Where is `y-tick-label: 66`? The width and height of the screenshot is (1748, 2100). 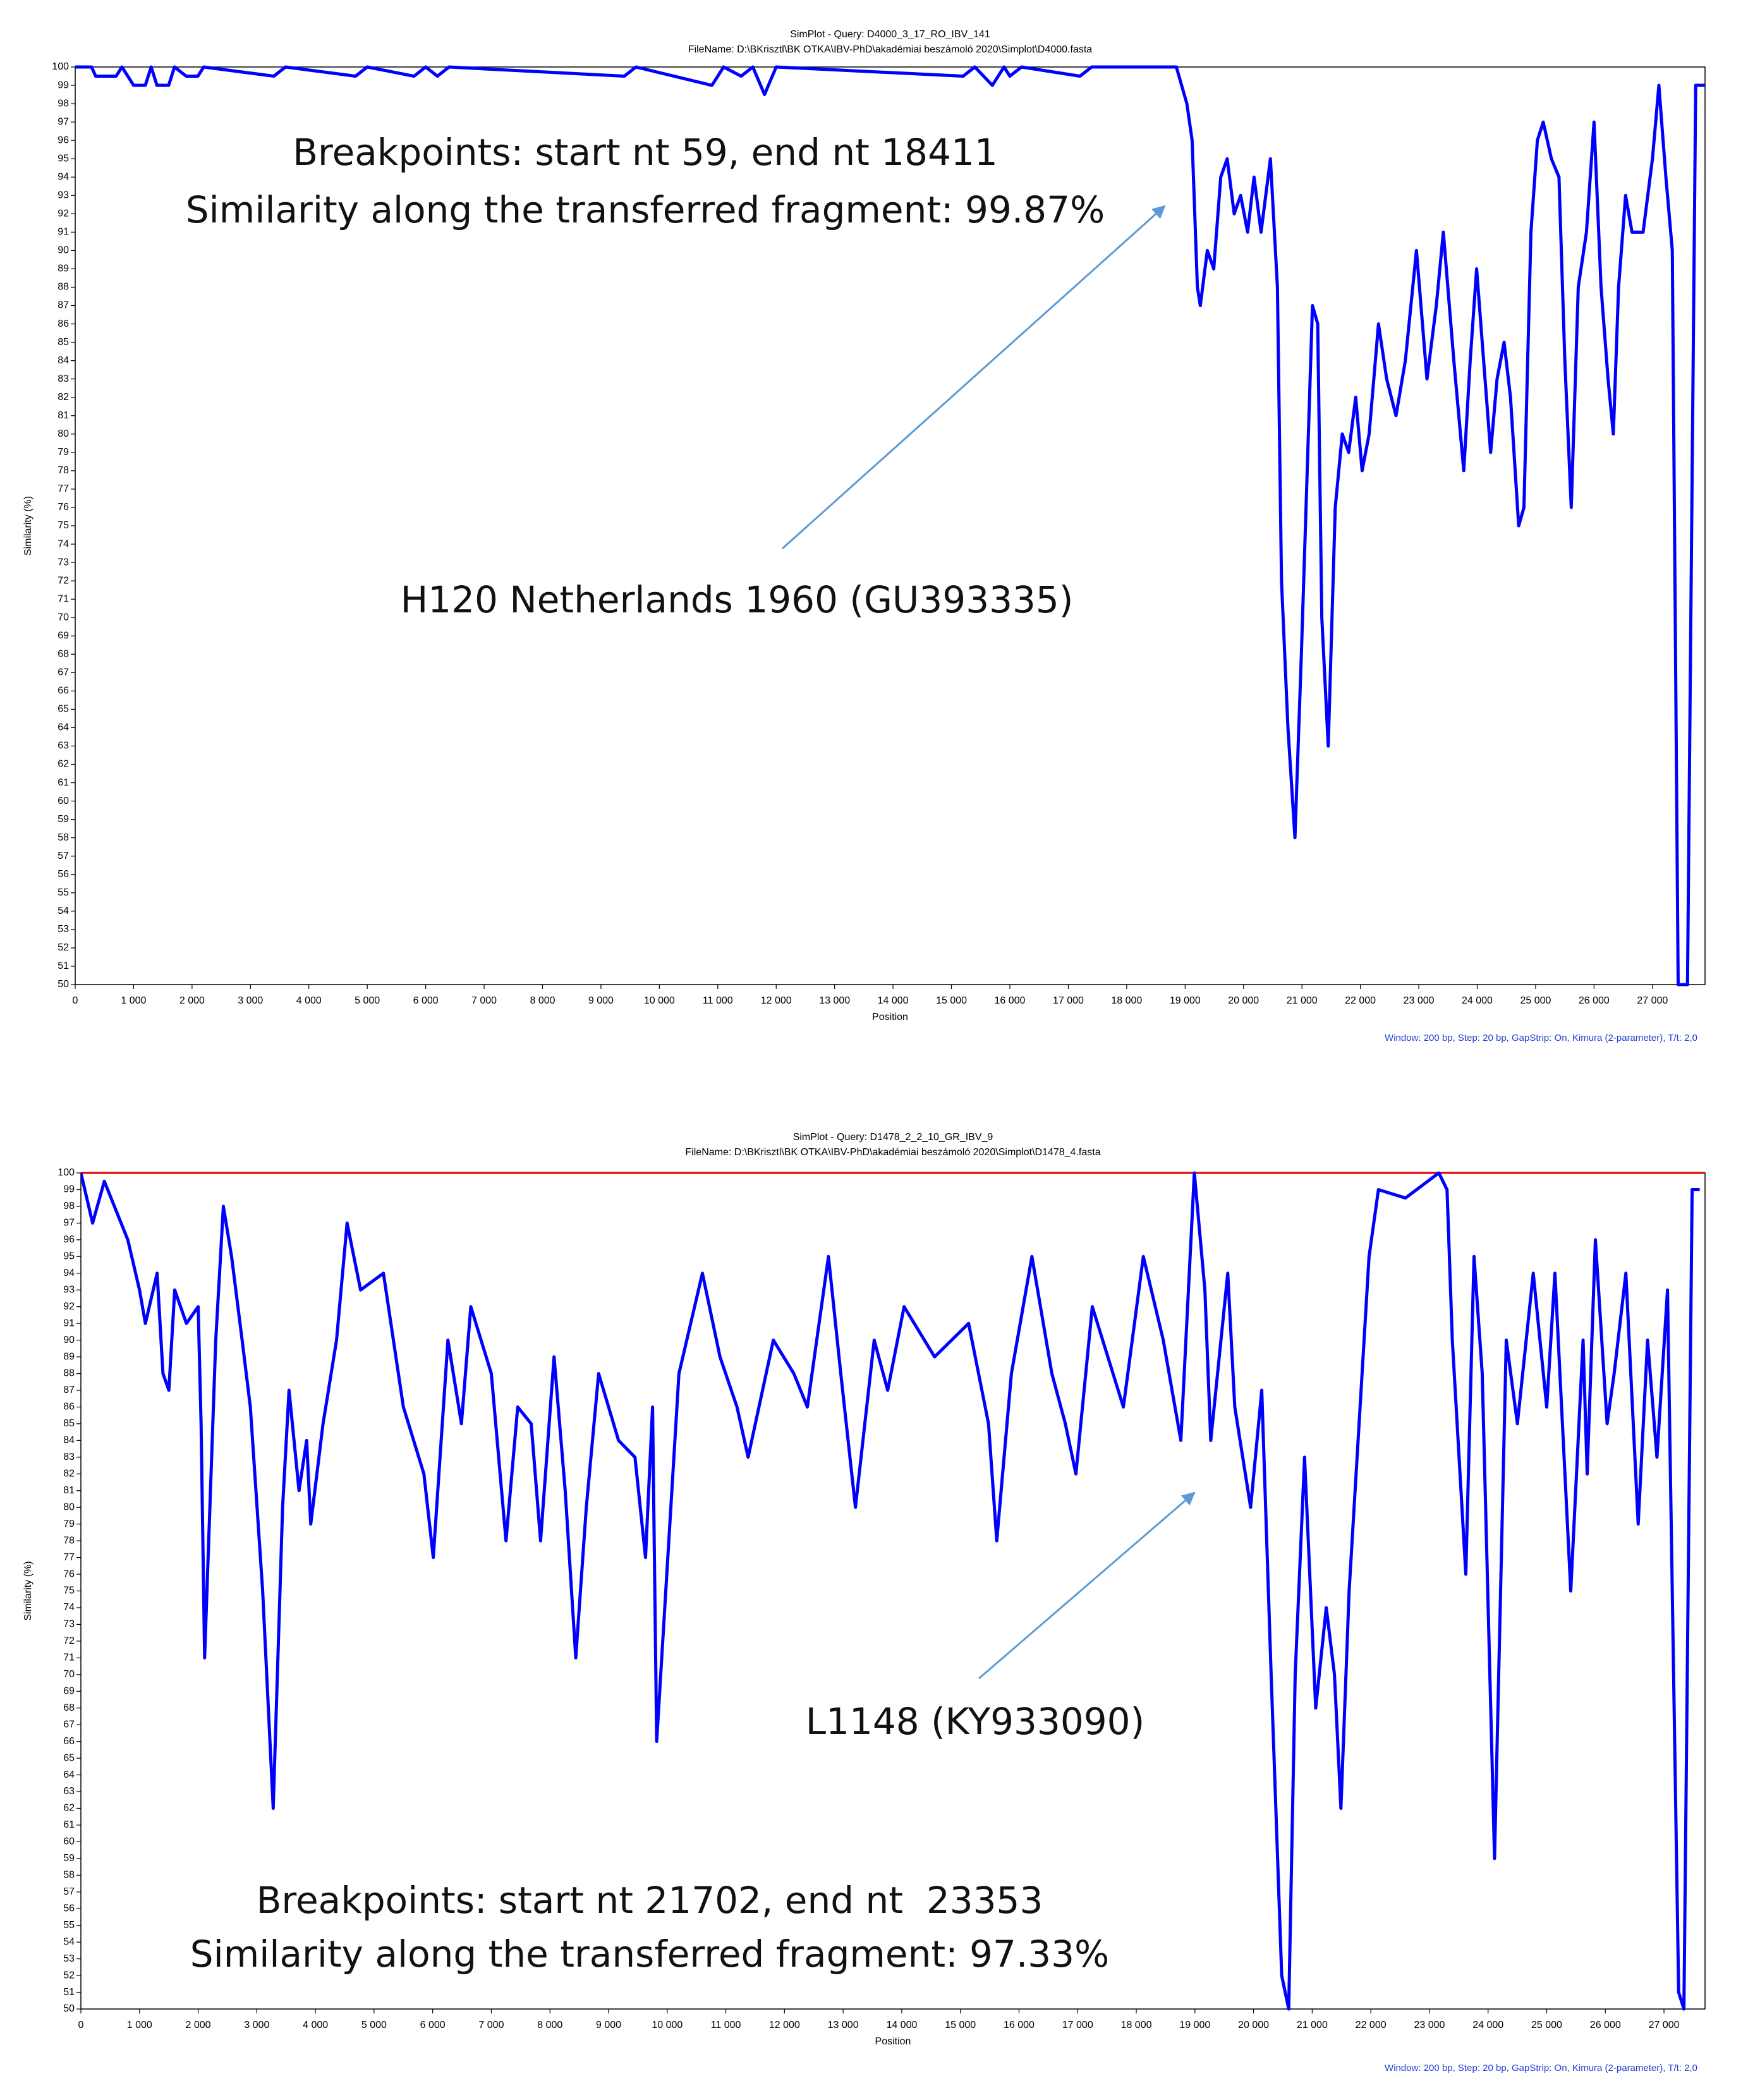 y-tick-label: 66 is located at coordinates (69, 1742).